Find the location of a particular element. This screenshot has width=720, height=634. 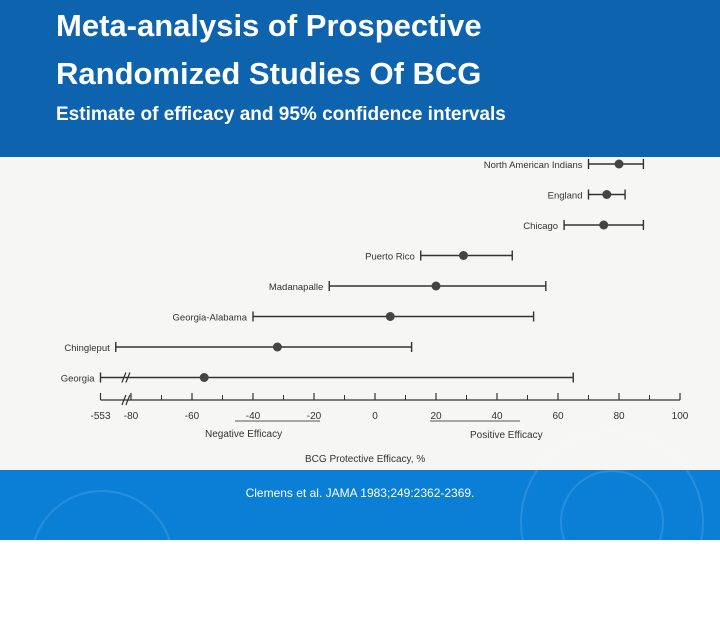

x-tick-label: -60 is located at coordinates (192, 416).